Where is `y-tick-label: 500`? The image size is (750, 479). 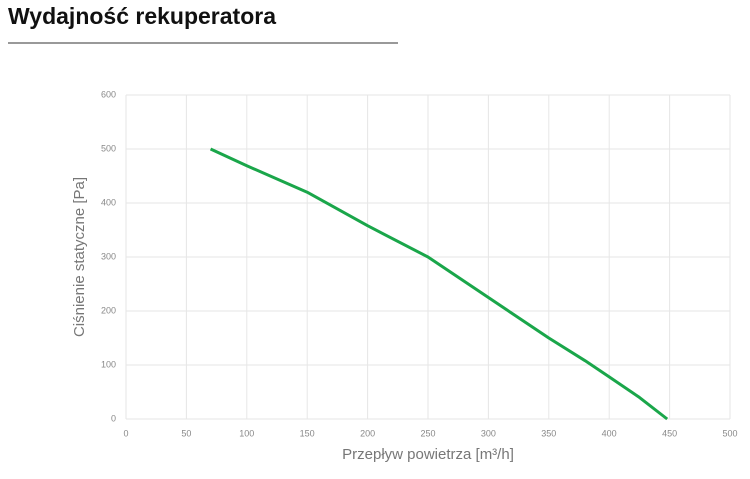 y-tick-label: 500 is located at coordinates (108, 148).